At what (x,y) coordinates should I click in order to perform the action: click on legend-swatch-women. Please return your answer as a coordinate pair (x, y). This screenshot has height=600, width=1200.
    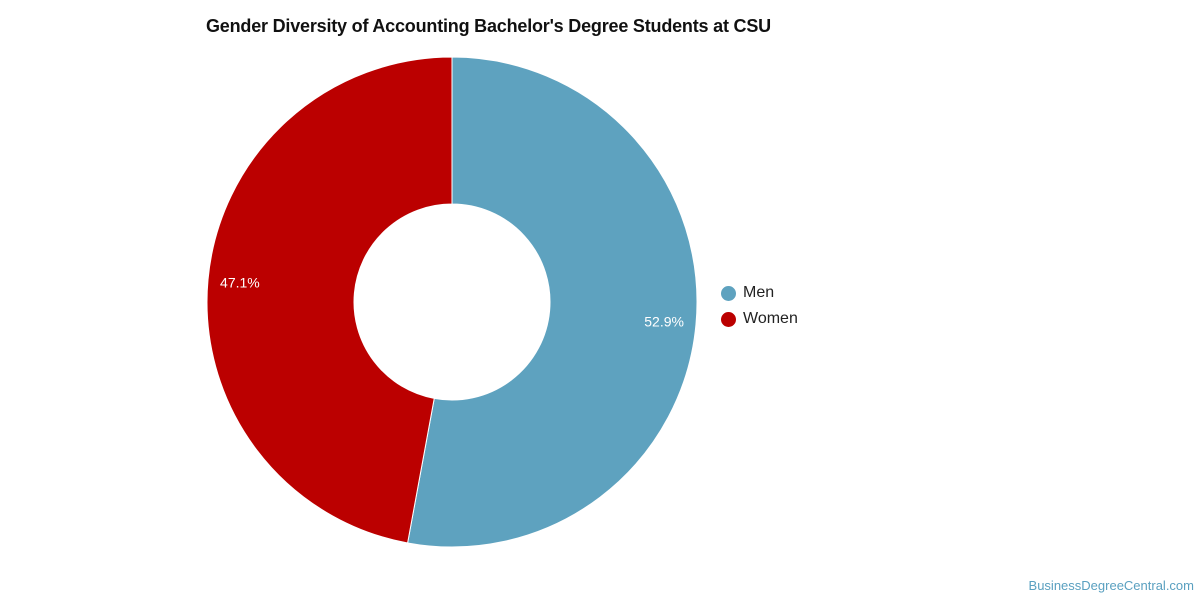
    Looking at the image, I should click on (728, 319).